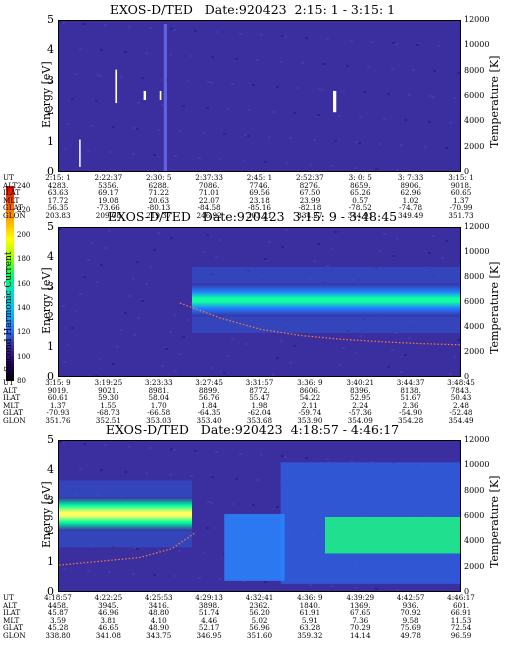 This screenshot has height=649, width=505. What do you see at coordinates (209, 185) in the screenshot?
I see `ephemeris-value: 7086.` at bounding box center [209, 185].